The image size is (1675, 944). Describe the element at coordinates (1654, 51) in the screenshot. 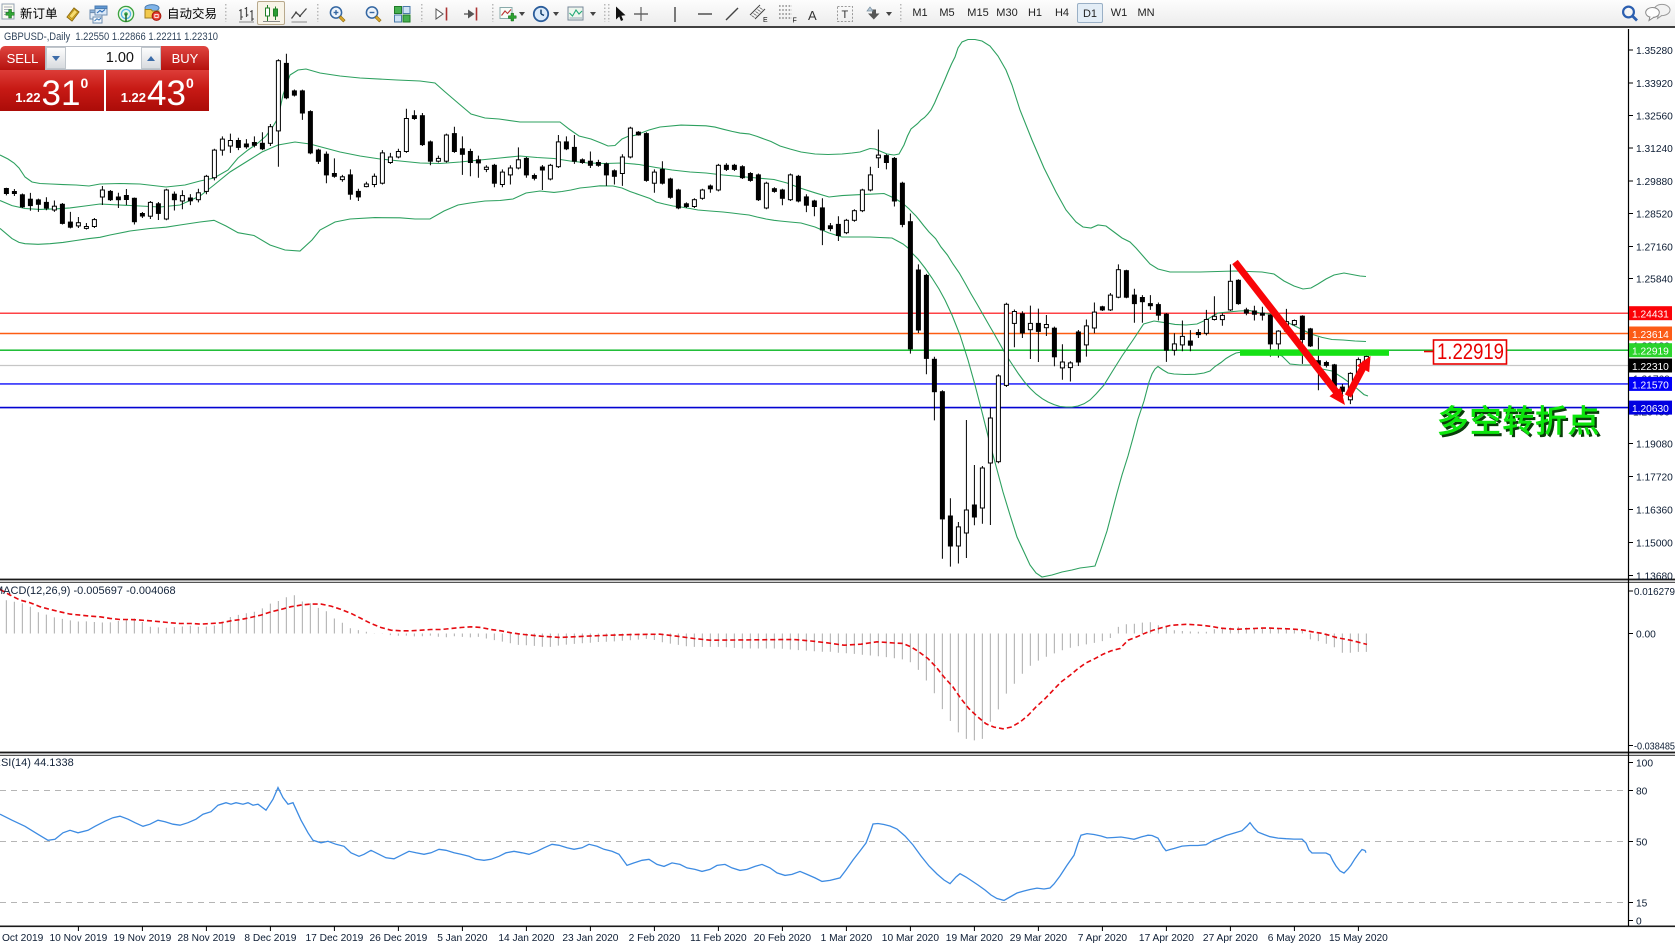

I see `svg-text: 1.35280` at that location.